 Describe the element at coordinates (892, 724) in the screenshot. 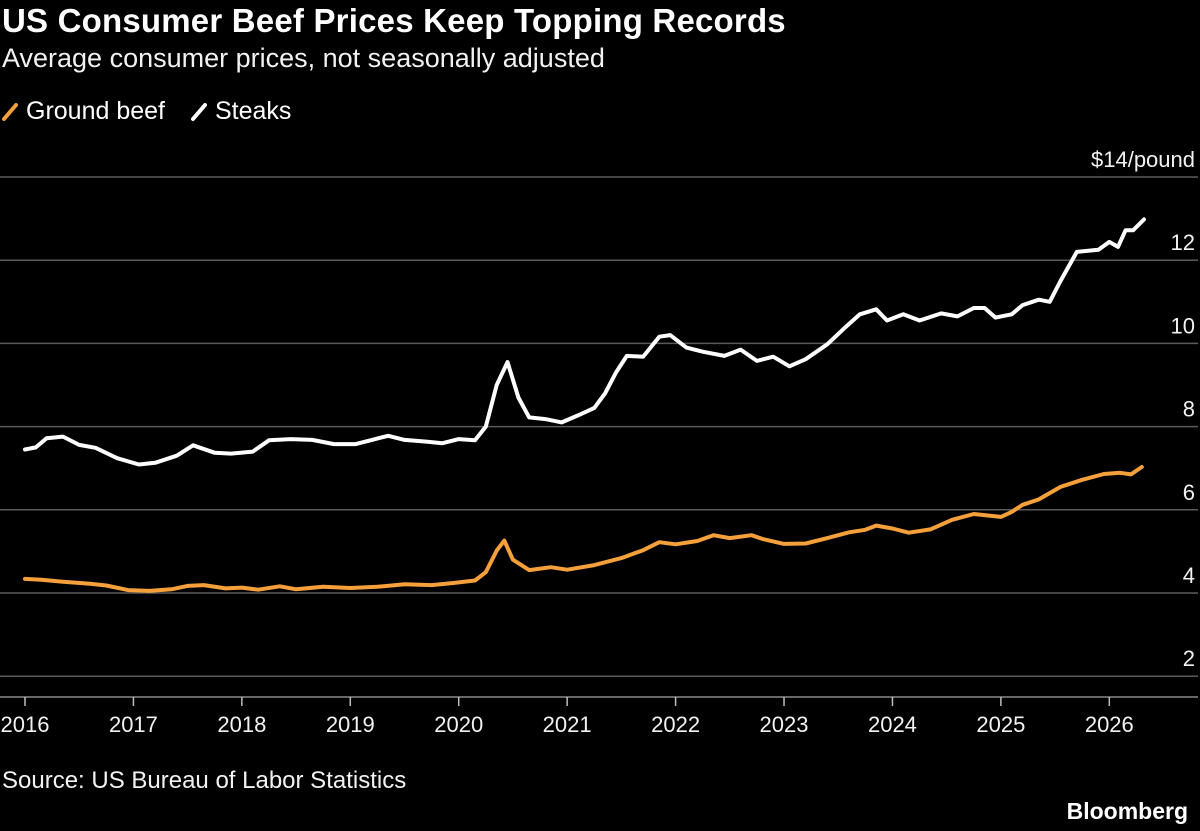

I see `x-tick-label-2024: 2024` at that location.